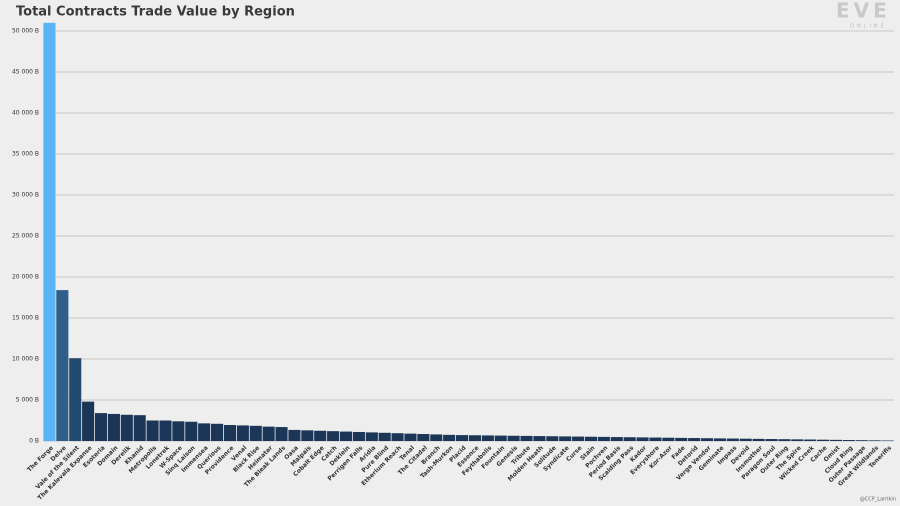 Image resolution: width=900 pixels, height=506 pixels. I want to click on credit: @CCP_Larrikin, so click(878, 500).